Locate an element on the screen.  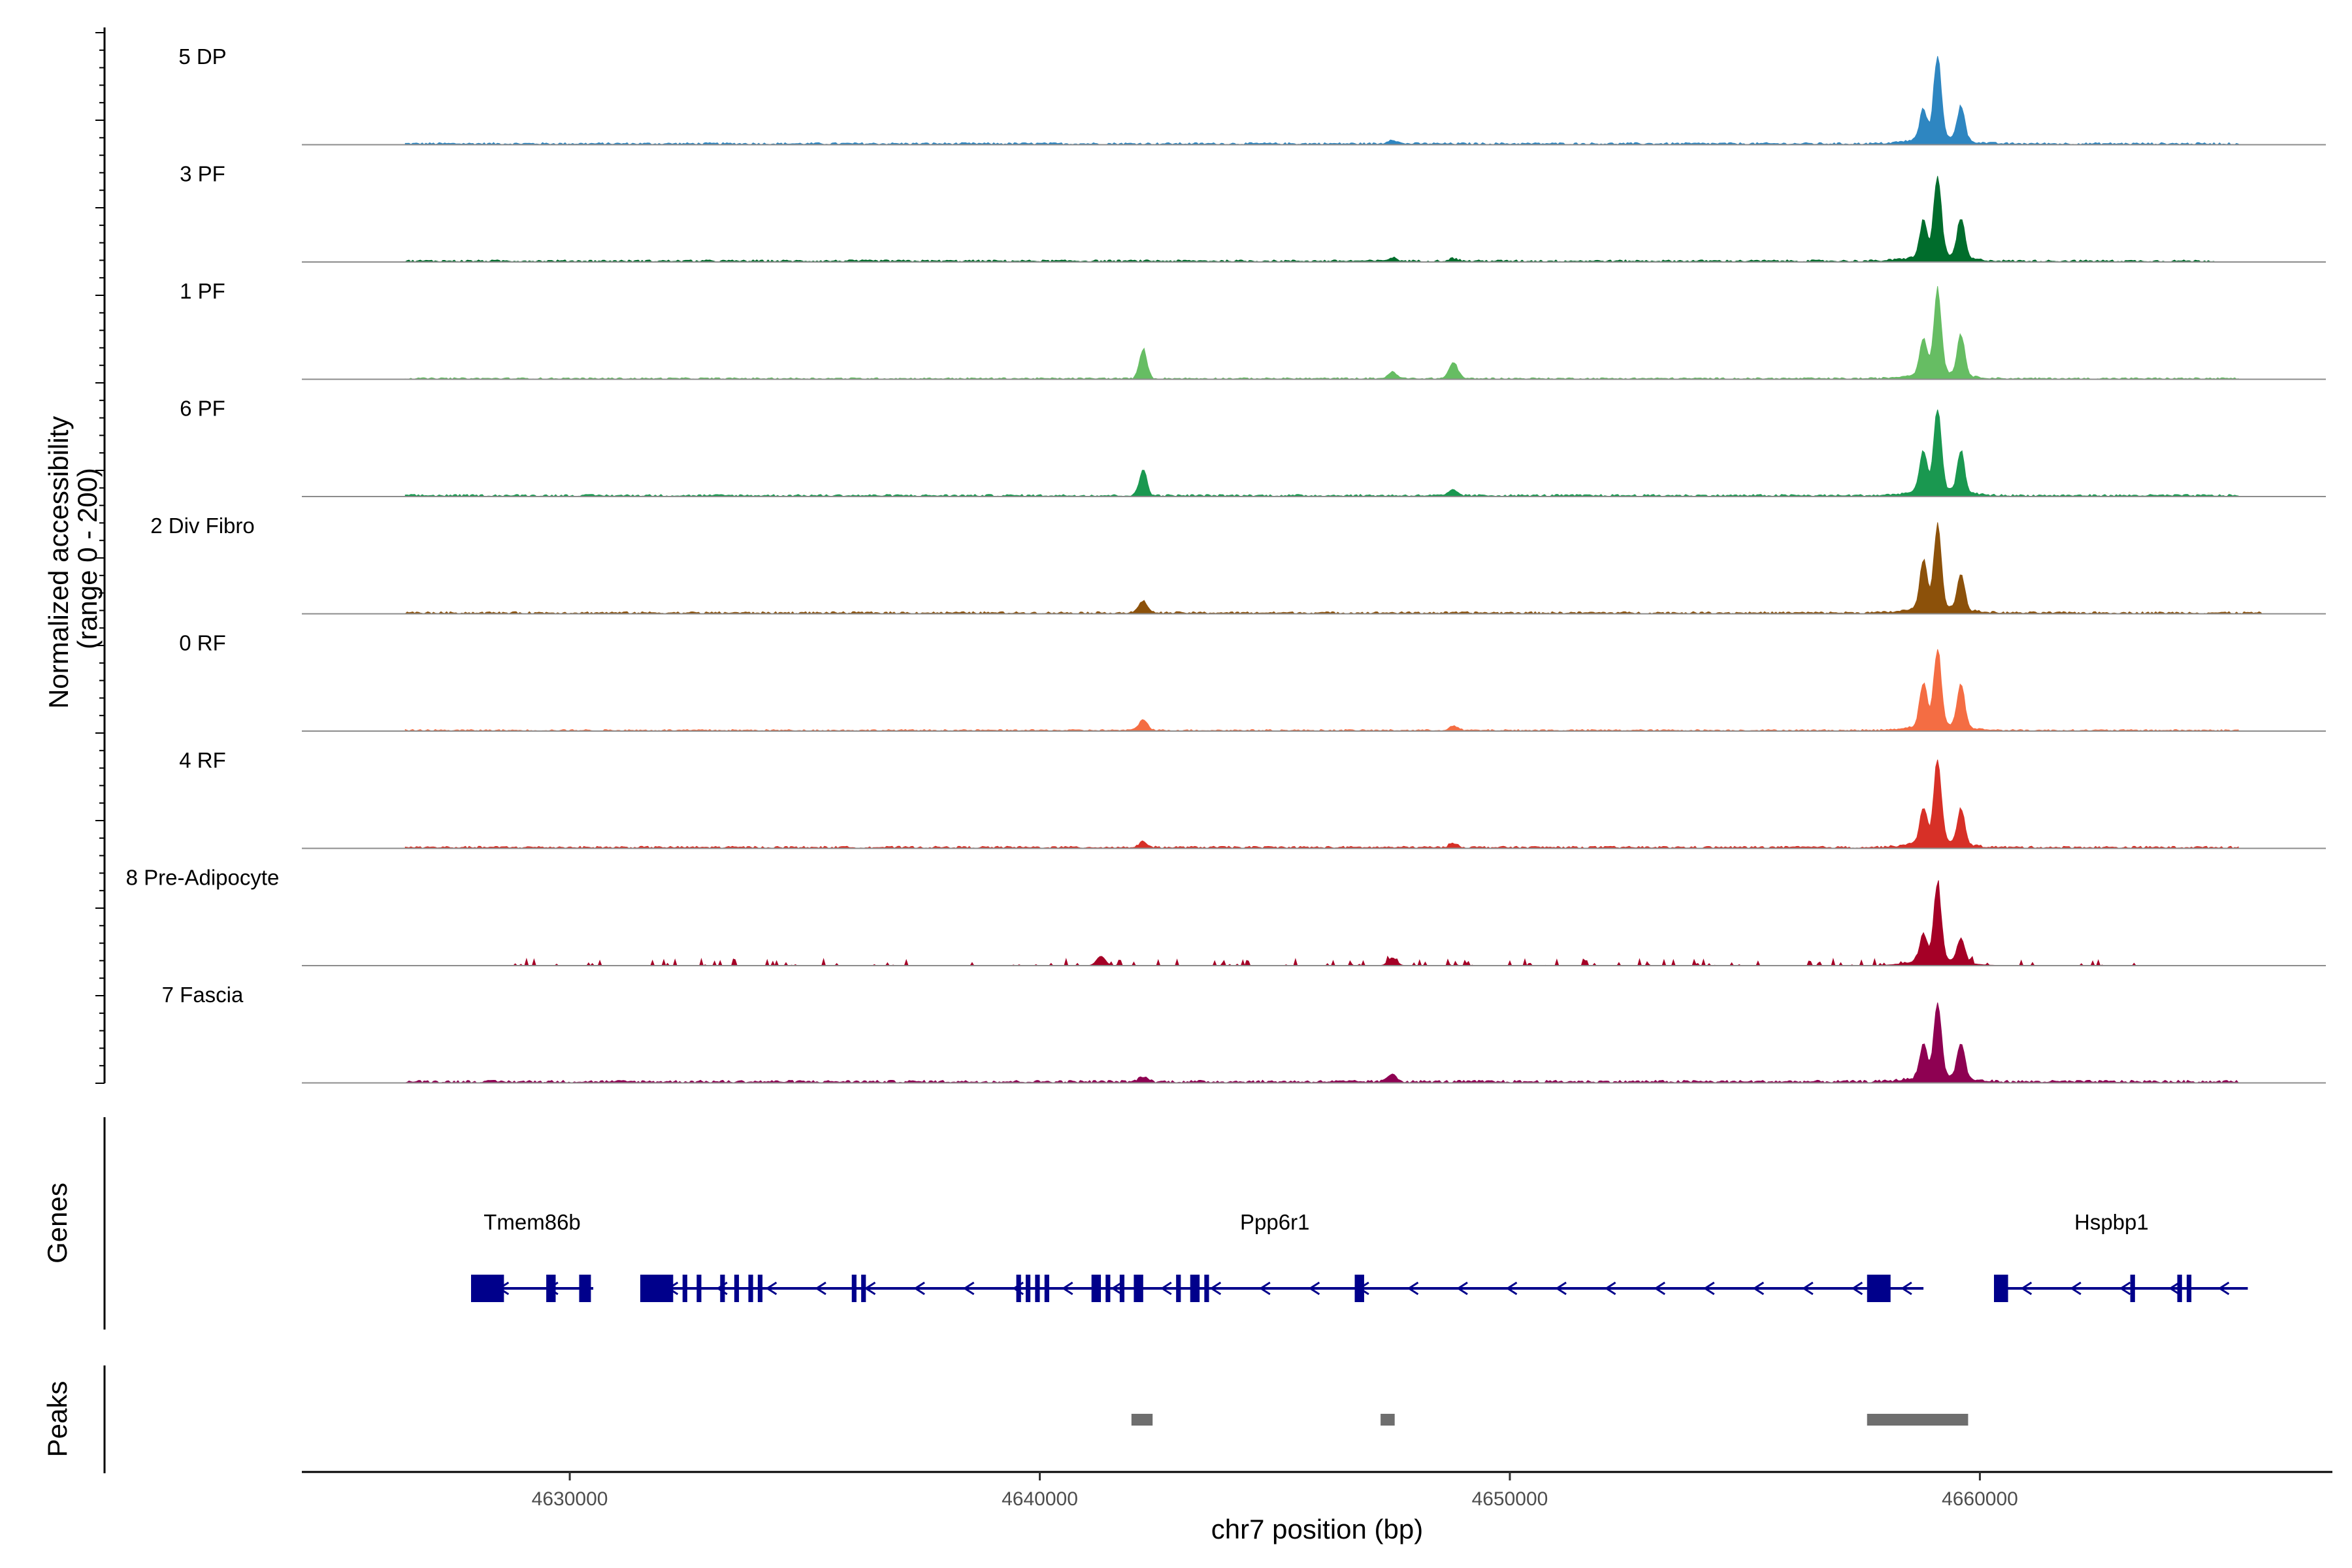
x-tick-label: 4660000 is located at coordinates (1980, 1499).